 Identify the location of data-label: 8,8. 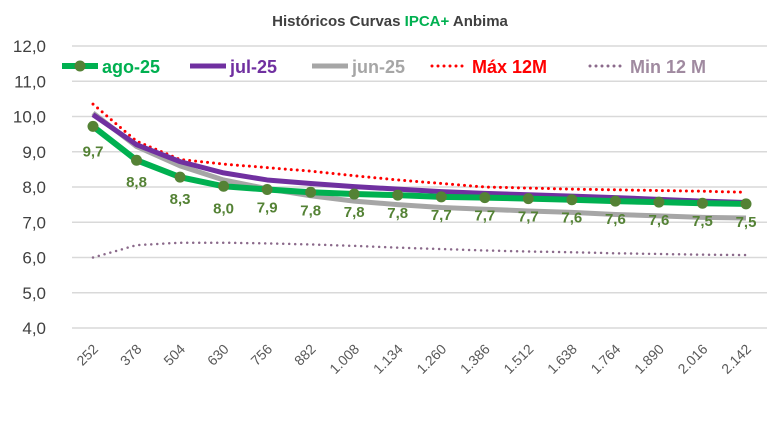
(136, 182).